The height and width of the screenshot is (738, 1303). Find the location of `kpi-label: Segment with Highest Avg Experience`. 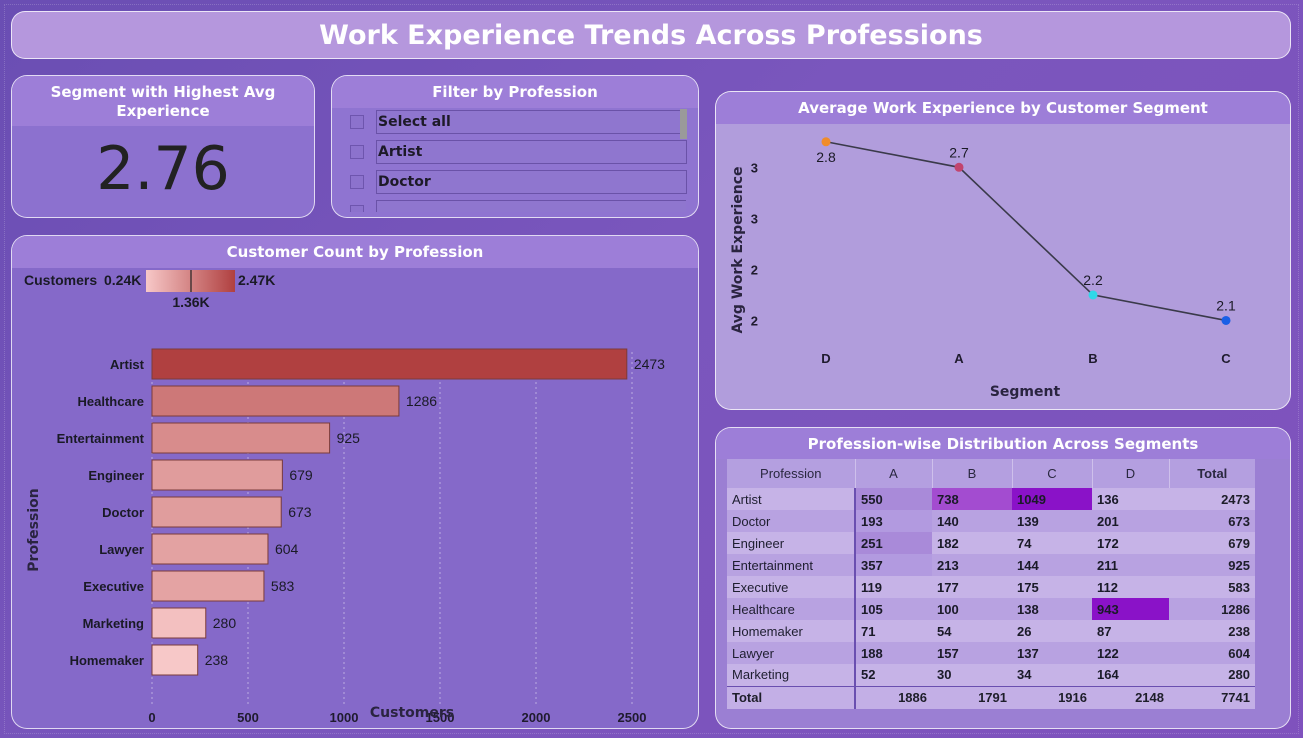

kpi-label: Segment with Highest Avg Experience is located at coordinates (163, 101).